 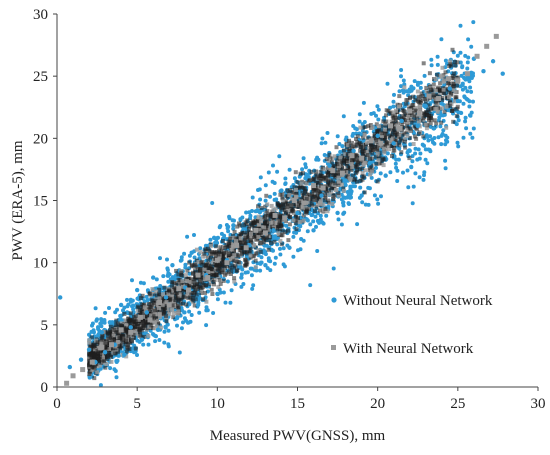 I want to click on y-tick-label: 20, so click(x=40, y=139).